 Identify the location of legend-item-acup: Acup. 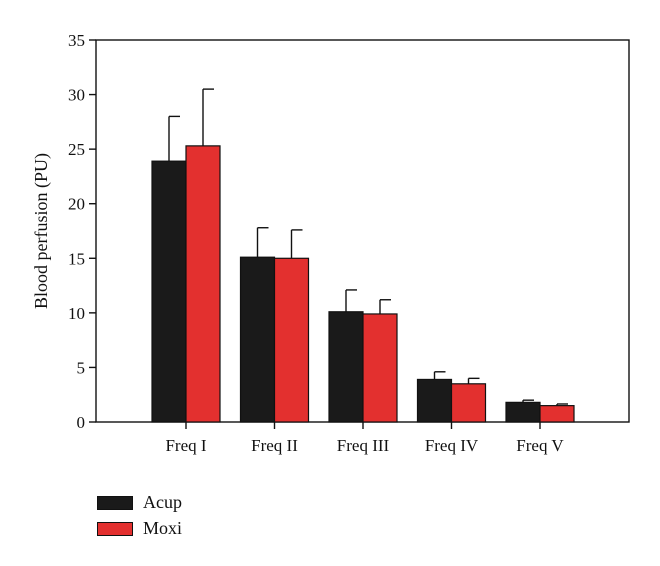
(139, 502).